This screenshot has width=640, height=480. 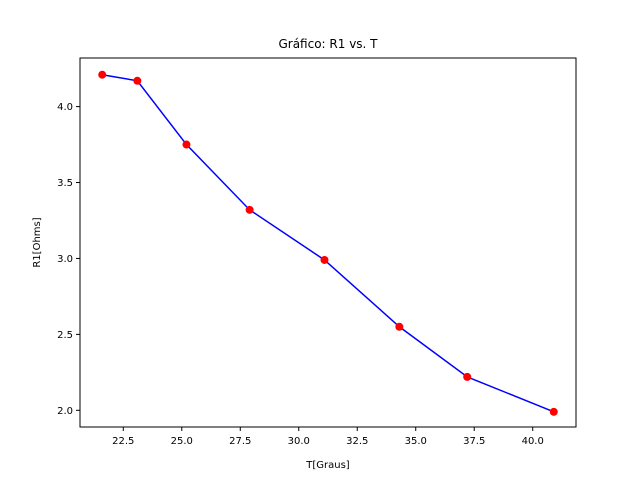 I want to click on y-tick-label: 2.0, so click(x=65, y=411).